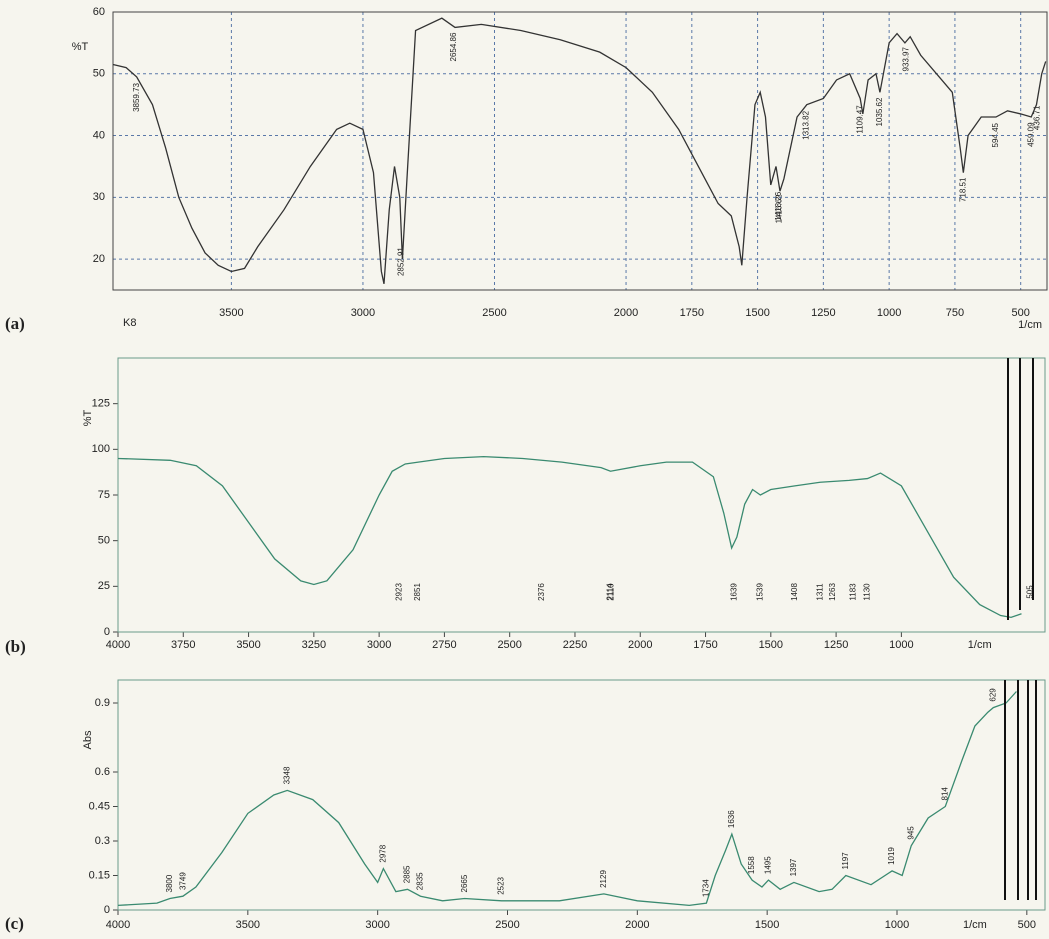 The width and height of the screenshot is (1049, 939). I want to click on y-tick-label: 0.45, so click(99, 806).